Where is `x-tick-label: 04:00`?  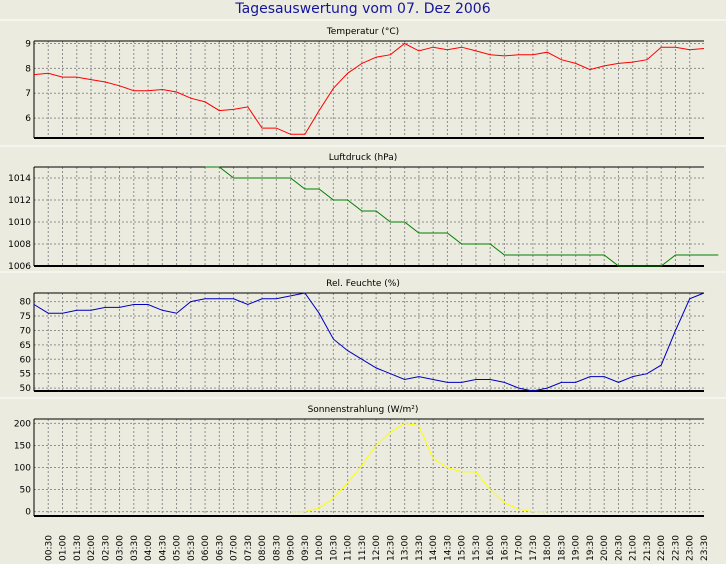
x-tick-label: 04:00 is located at coordinates (149, 548).